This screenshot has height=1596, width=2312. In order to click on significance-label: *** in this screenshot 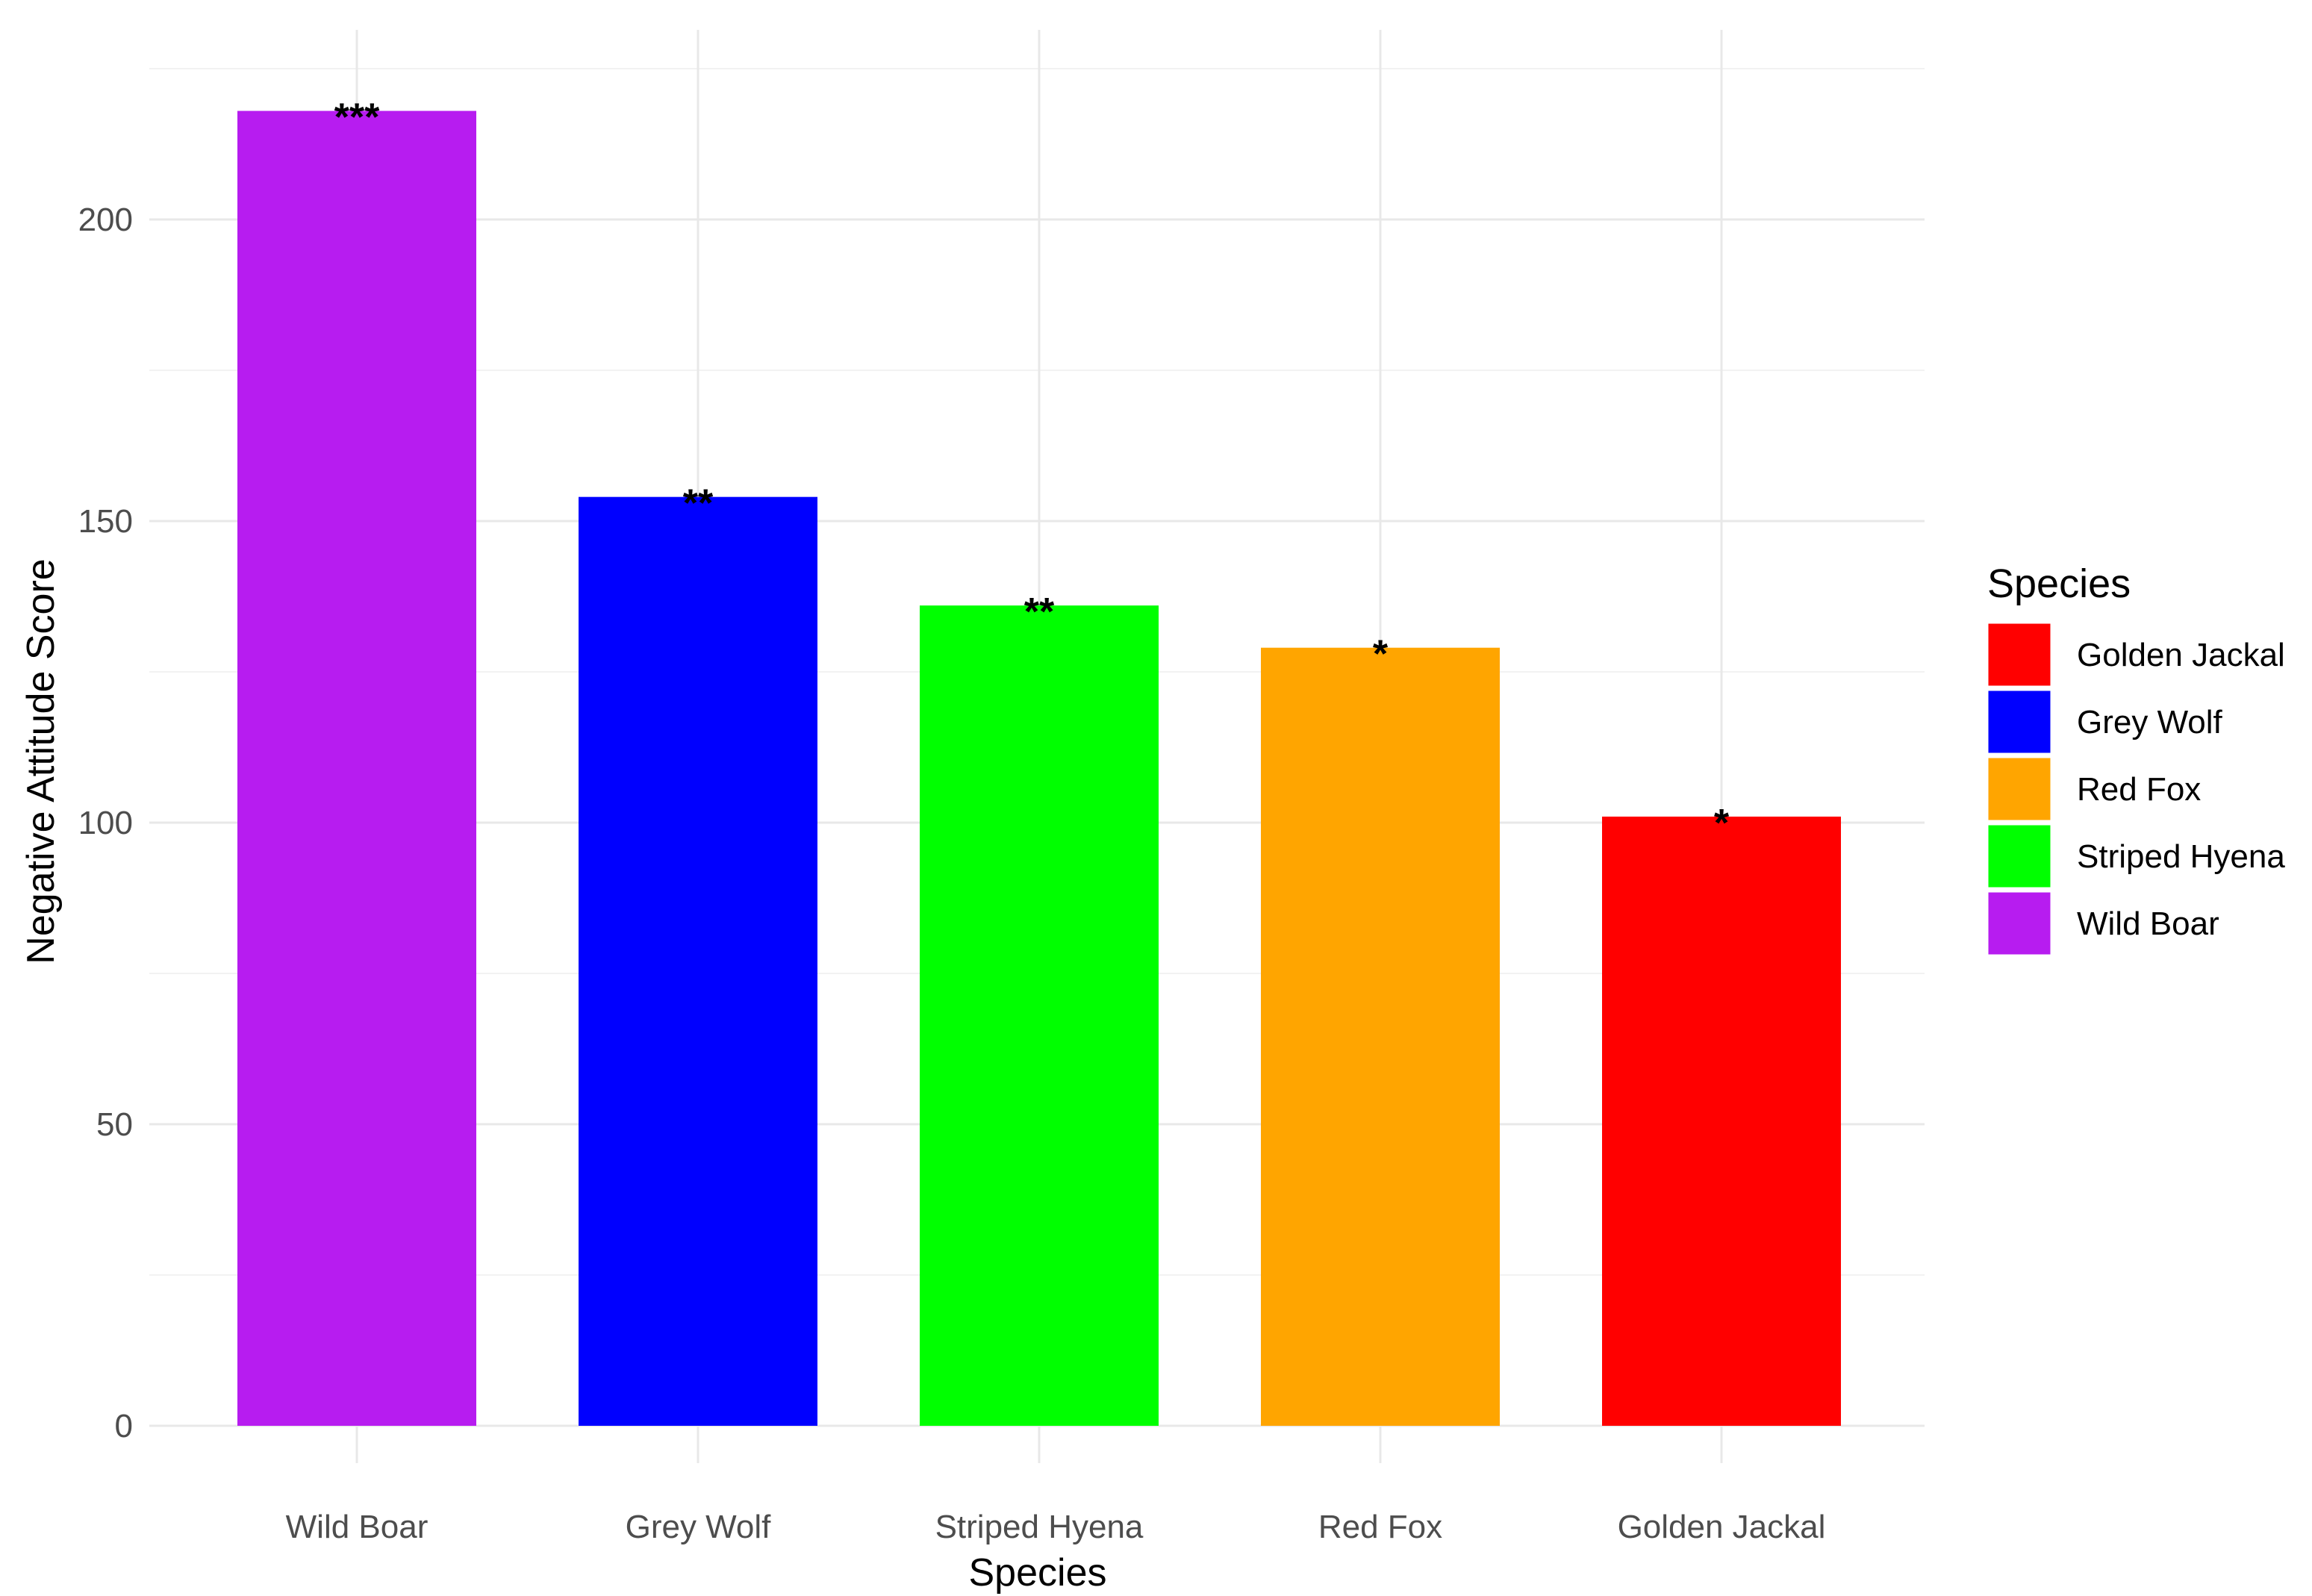, I will do `click(357, 118)`.